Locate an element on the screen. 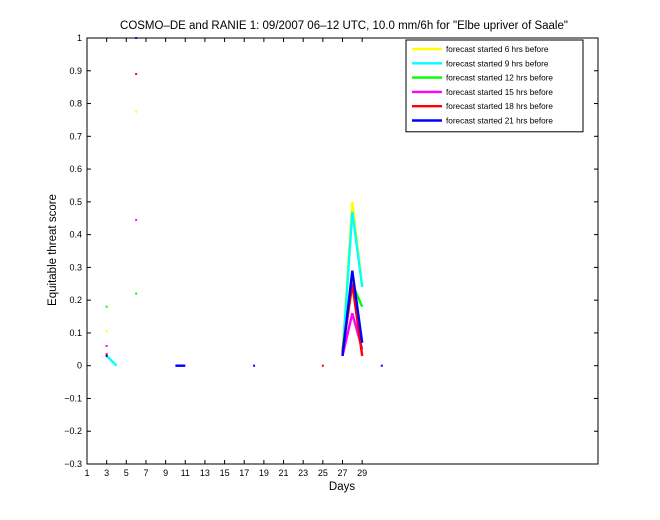 This screenshot has height=520, width=660. x-tick-label: 13 is located at coordinates (205, 473).